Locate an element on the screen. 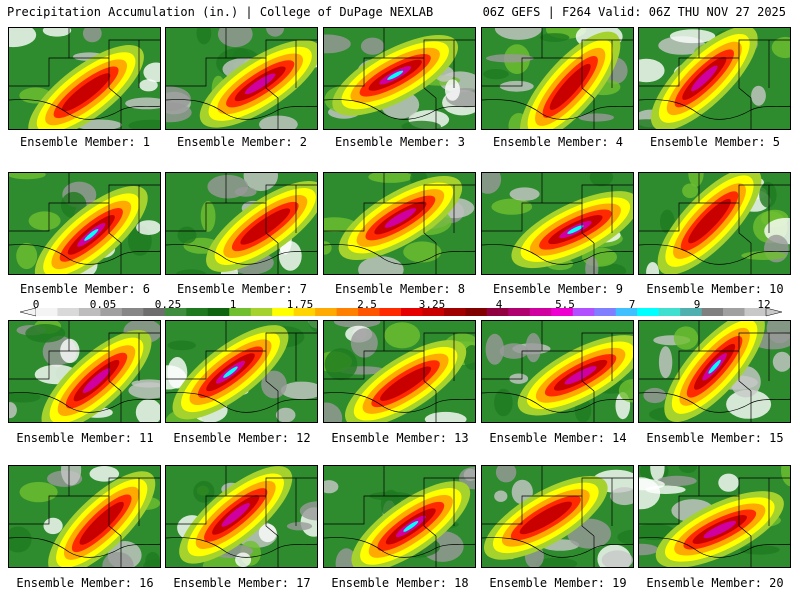 This screenshot has width=800, height=600. member-caption: Ensemble Member: 16 is located at coordinates (85, 583).